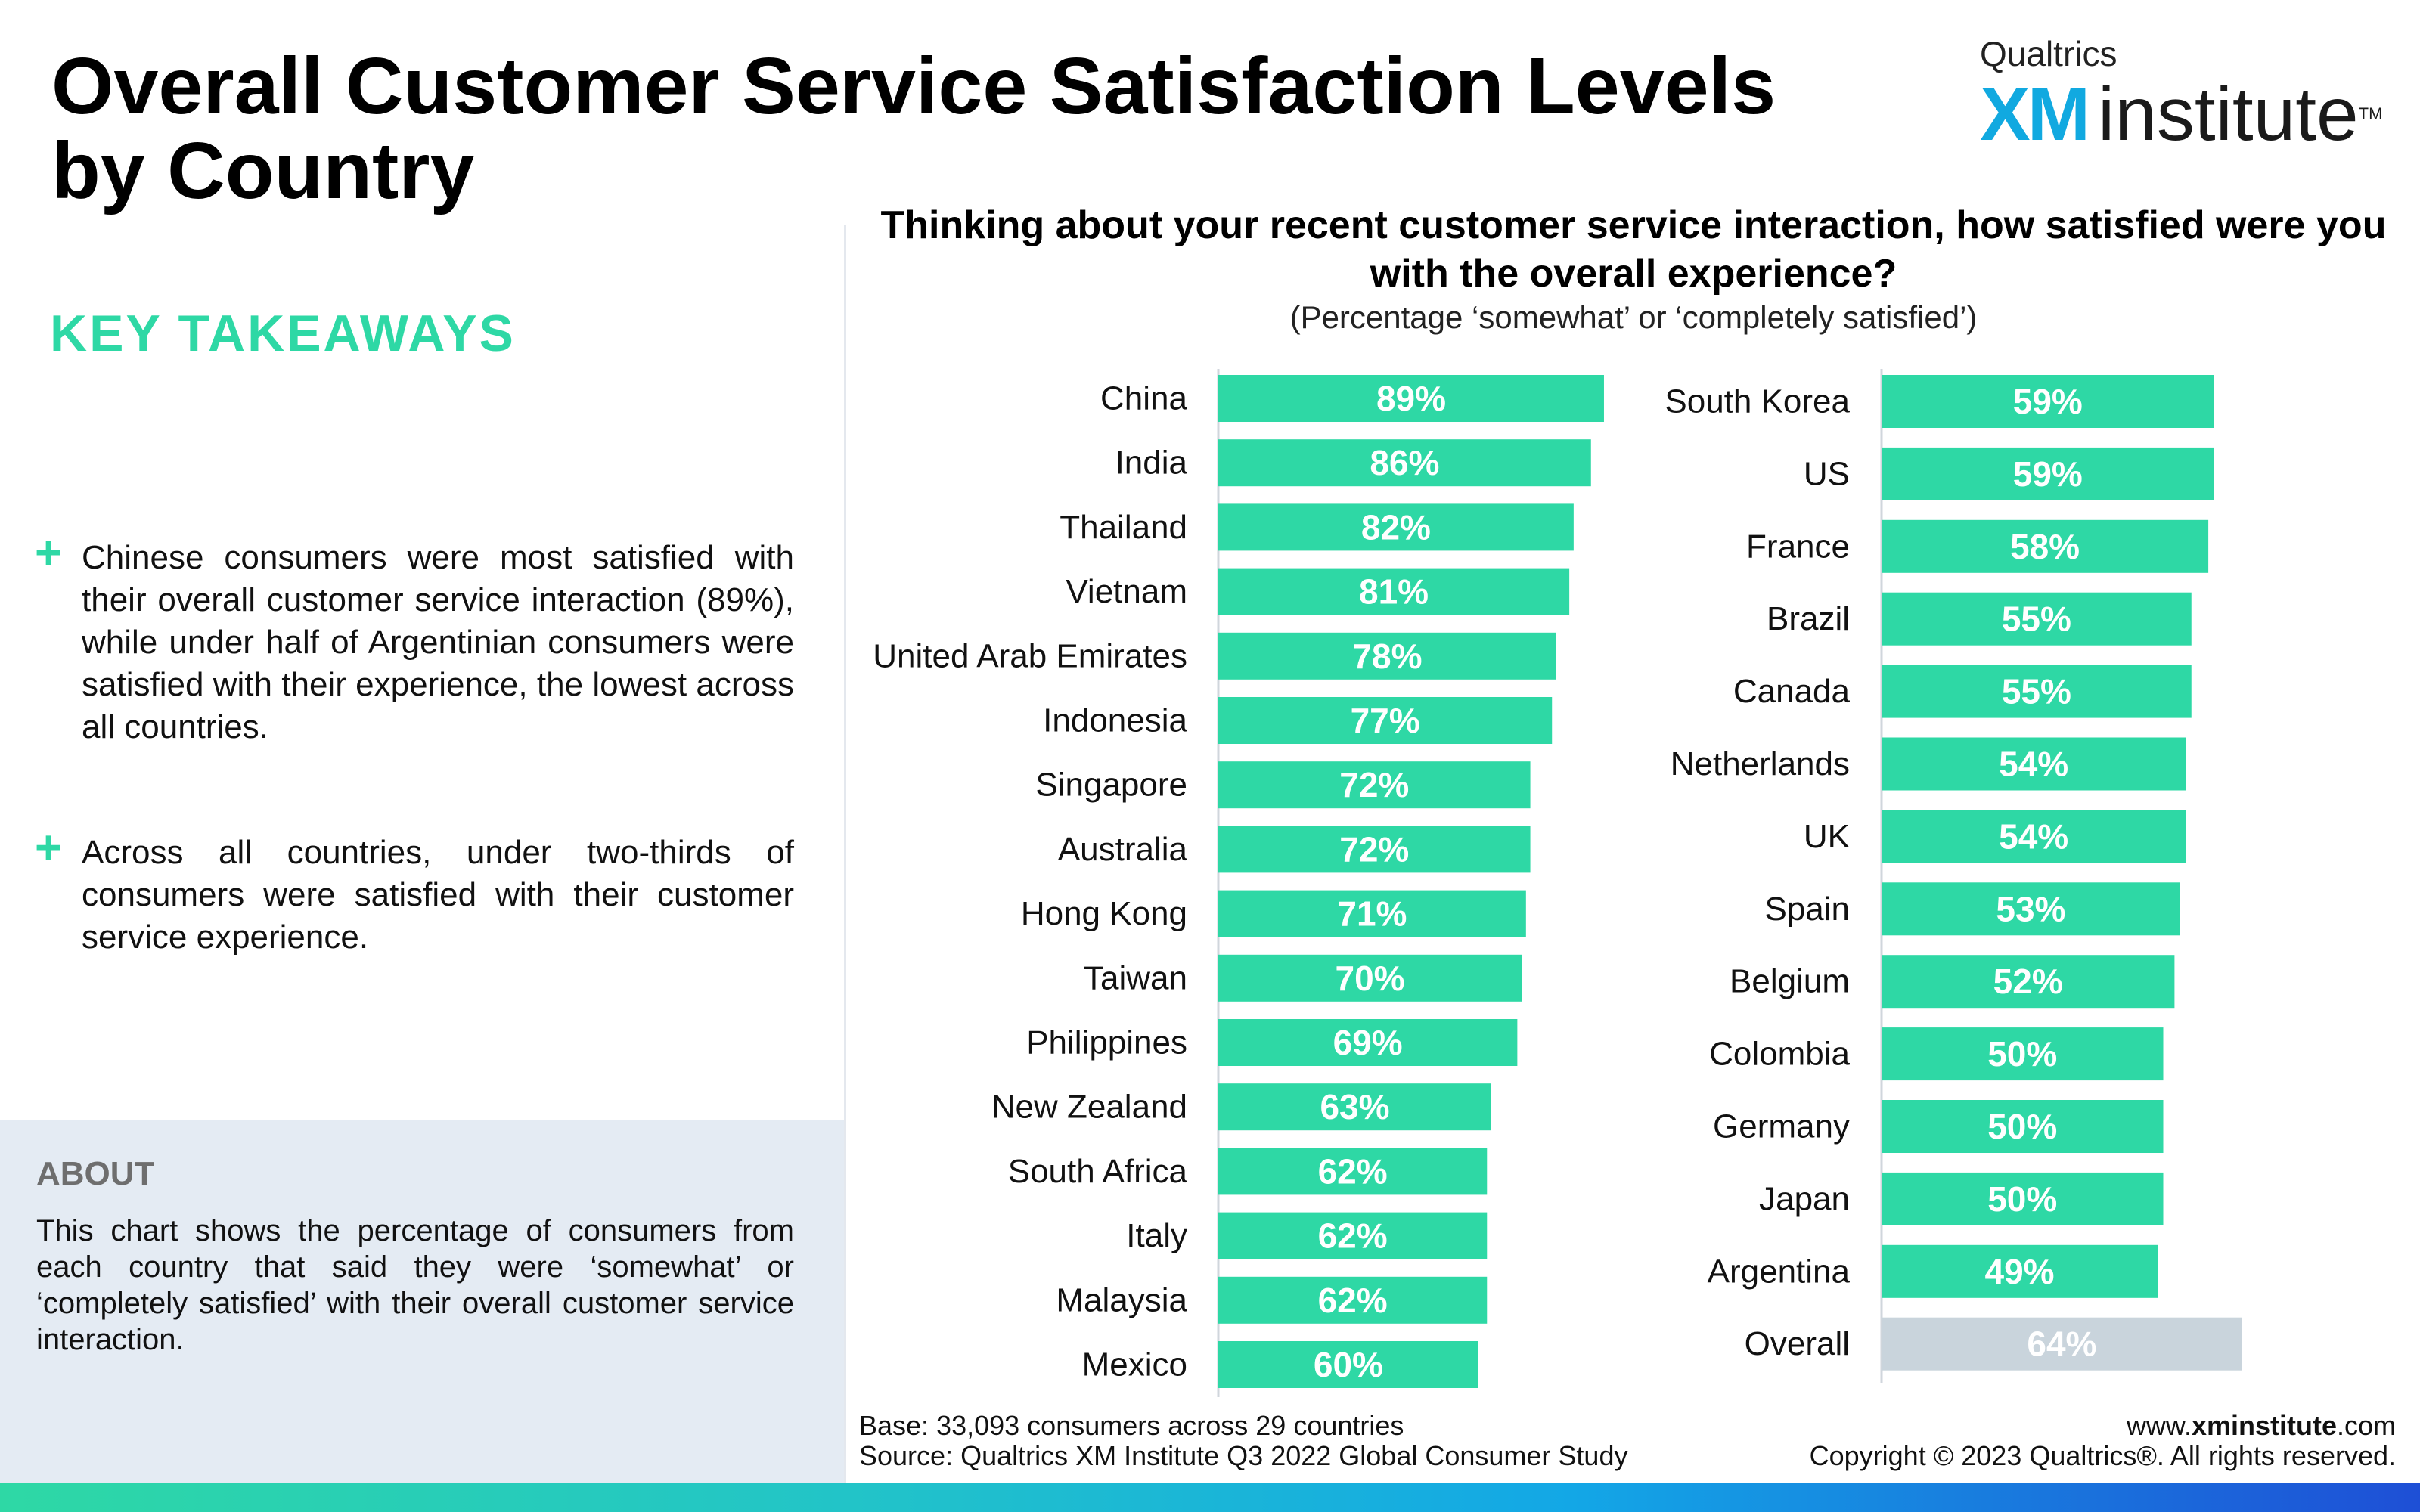 This screenshot has width=2420, height=1512. I want to click on bar-indonesia, so click(1385, 720).